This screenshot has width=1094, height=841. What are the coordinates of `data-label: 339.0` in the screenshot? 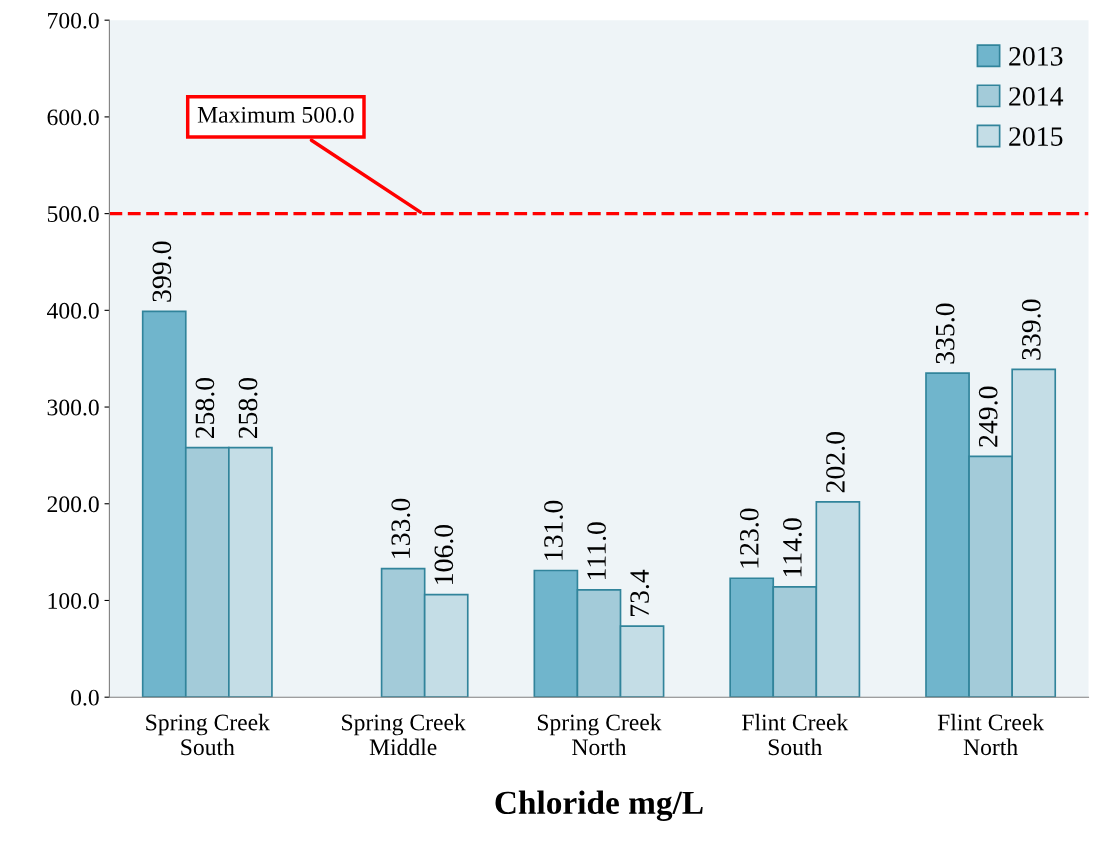 It's located at (1031, 329).